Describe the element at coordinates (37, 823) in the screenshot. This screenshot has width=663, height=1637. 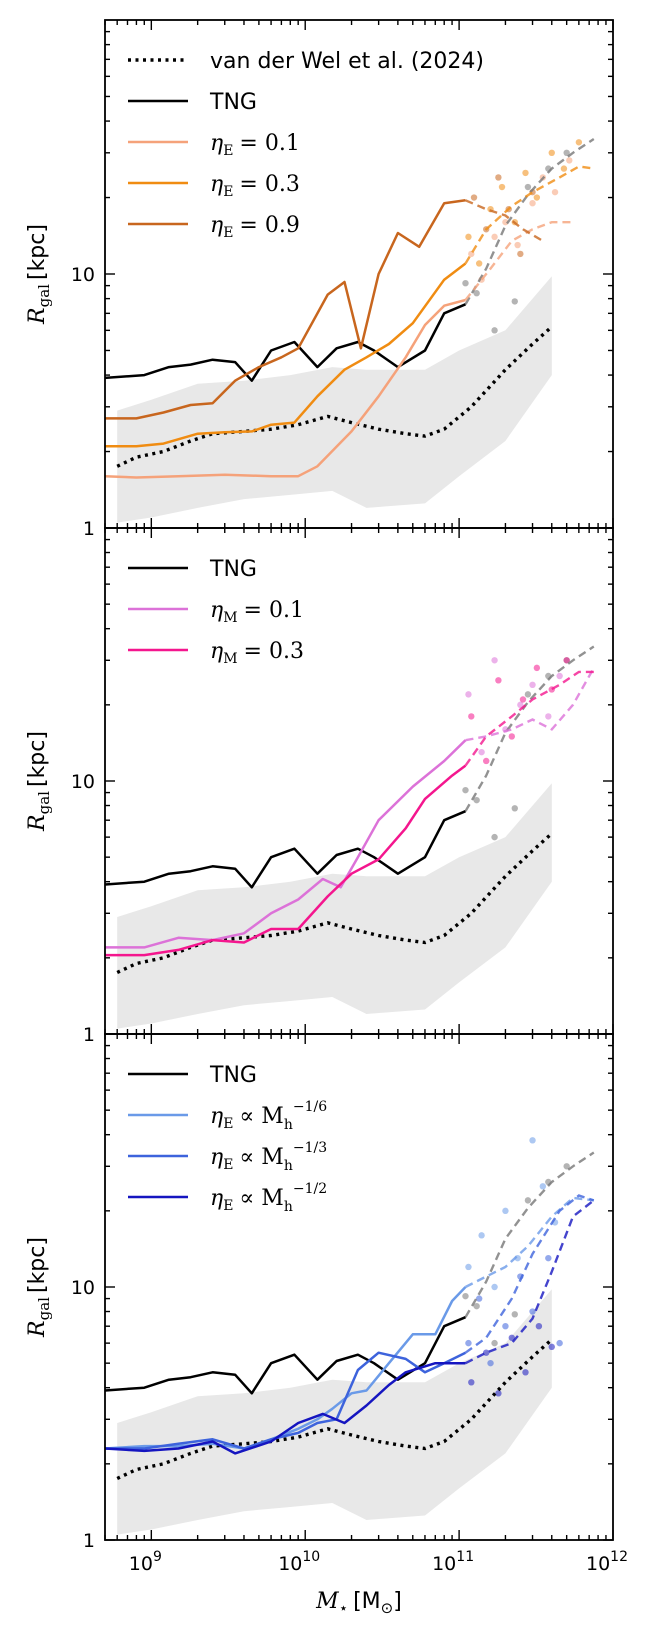
I see `y-axis-label-symbol: R` at that location.